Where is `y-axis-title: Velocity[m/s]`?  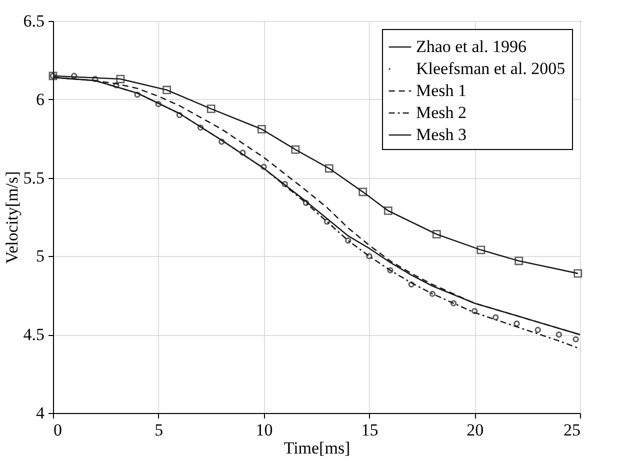
y-axis-title: Velocity[m/s] is located at coordinates (12, 217).